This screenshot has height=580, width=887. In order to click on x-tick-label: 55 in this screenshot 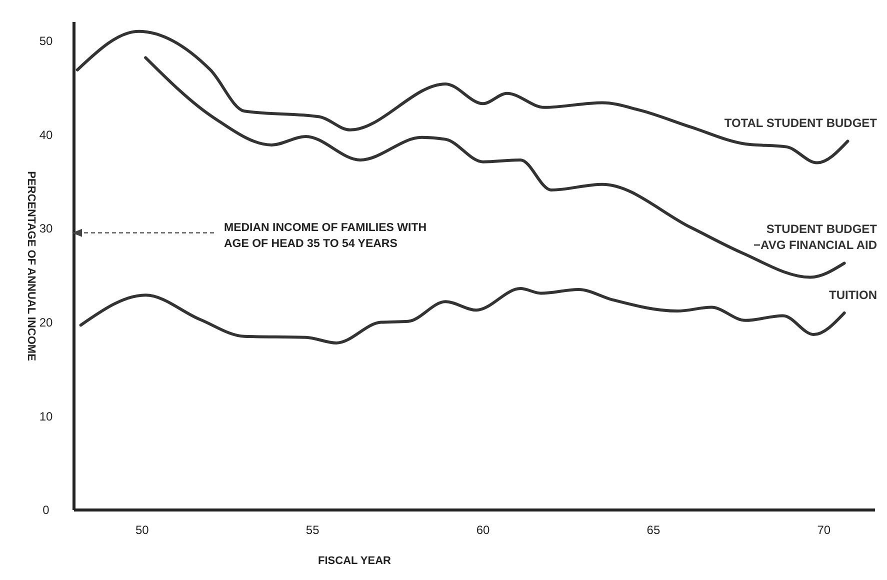, I will do `click(313, 530)`.